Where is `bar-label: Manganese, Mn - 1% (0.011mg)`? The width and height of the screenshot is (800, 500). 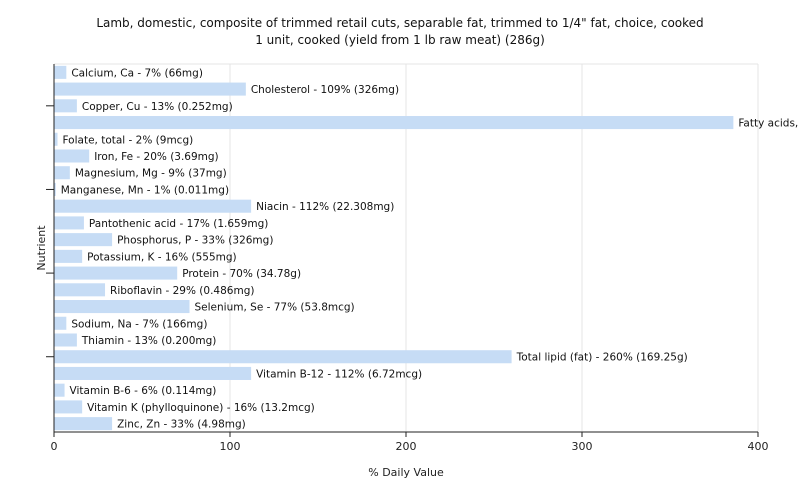 bar-label: Manganese, Mn - 1% (0.011mg) is located at coordinates (145, 190).